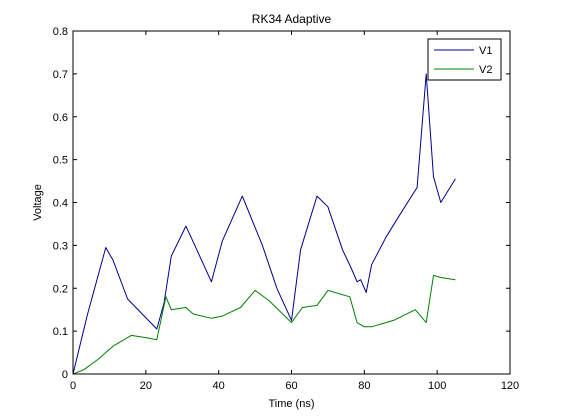  Describe the element at coordinates (60, 118) in the screenshot. I see `y-tick-label: 0.6` at that location.